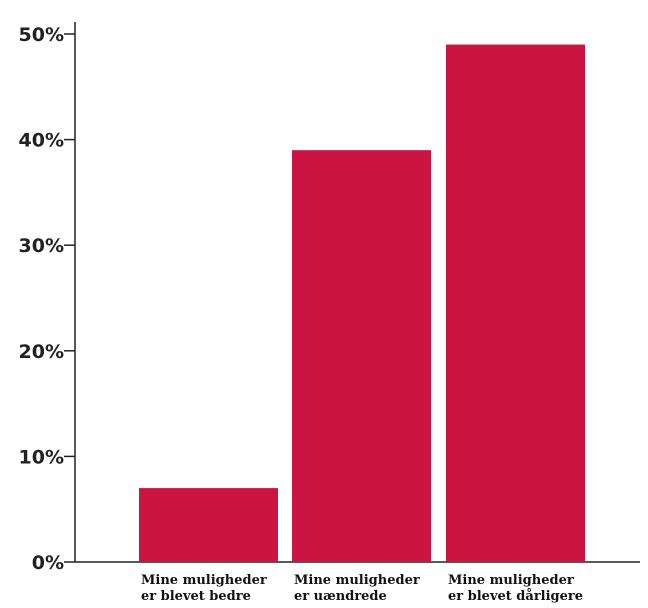 The width and height of the screenshot is (648, 608). I want to click on y-tick-label: 10%, so click(41, 457).